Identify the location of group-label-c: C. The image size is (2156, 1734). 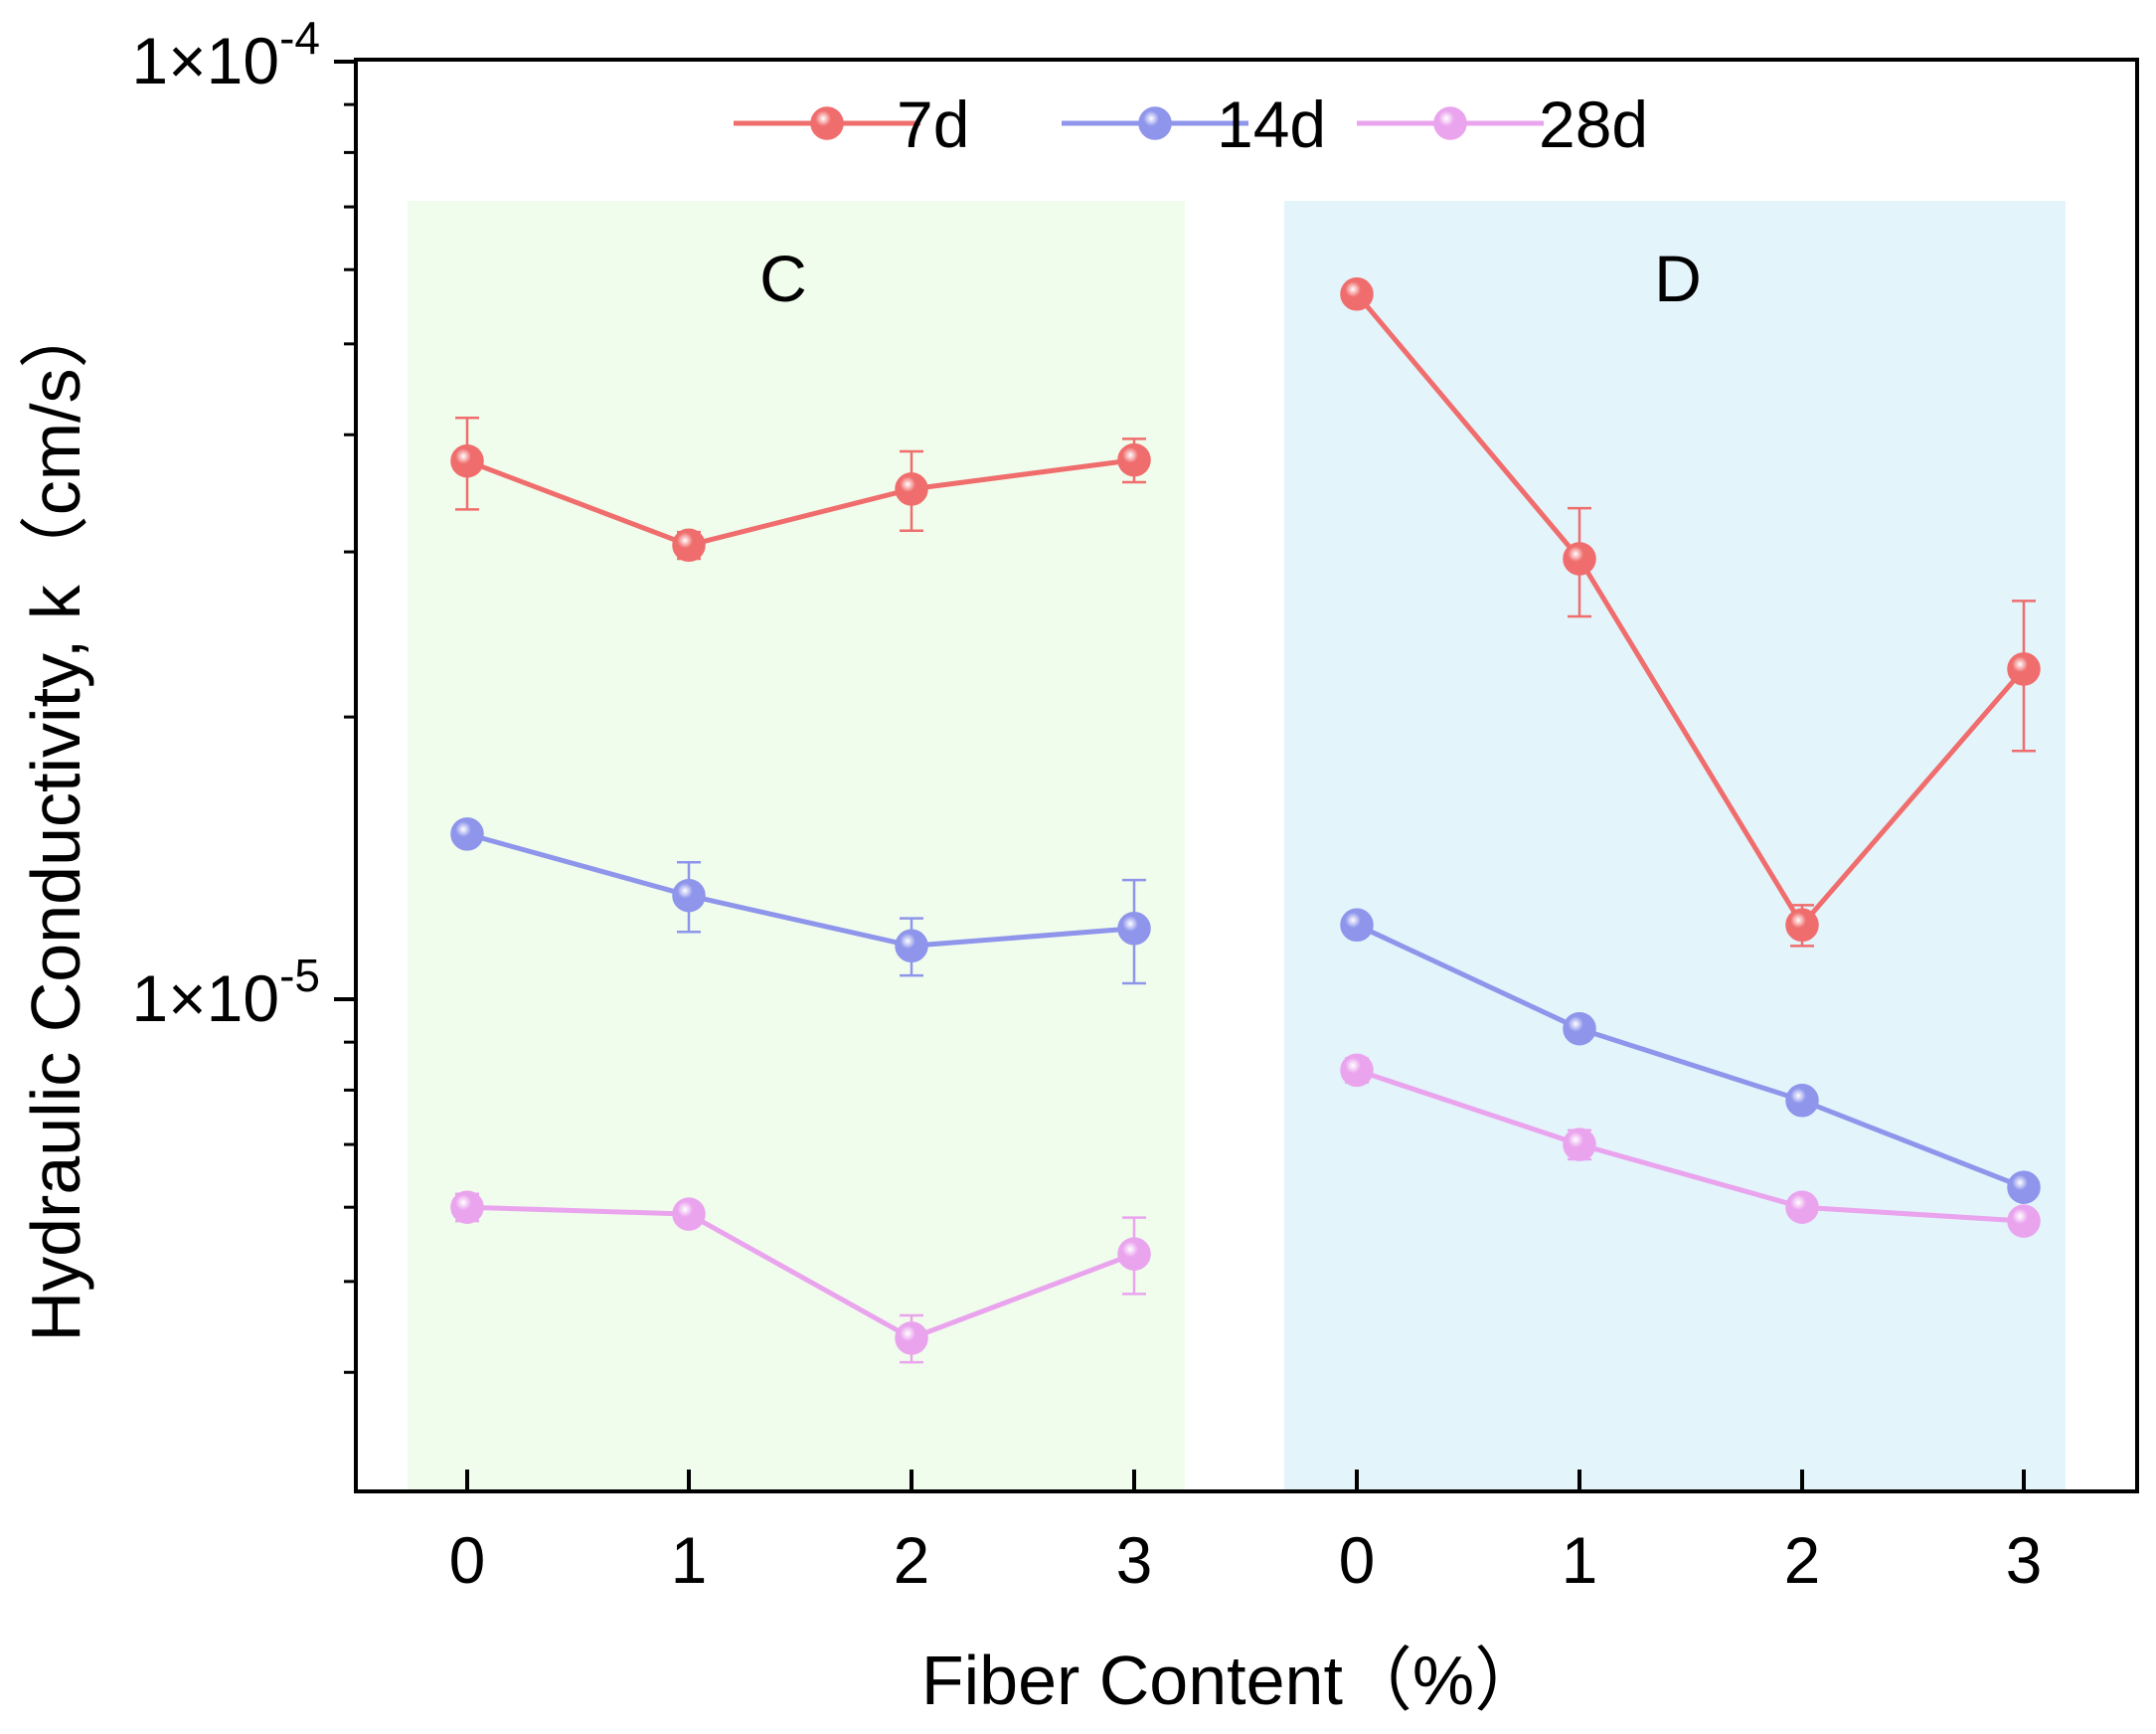
(783, 278).